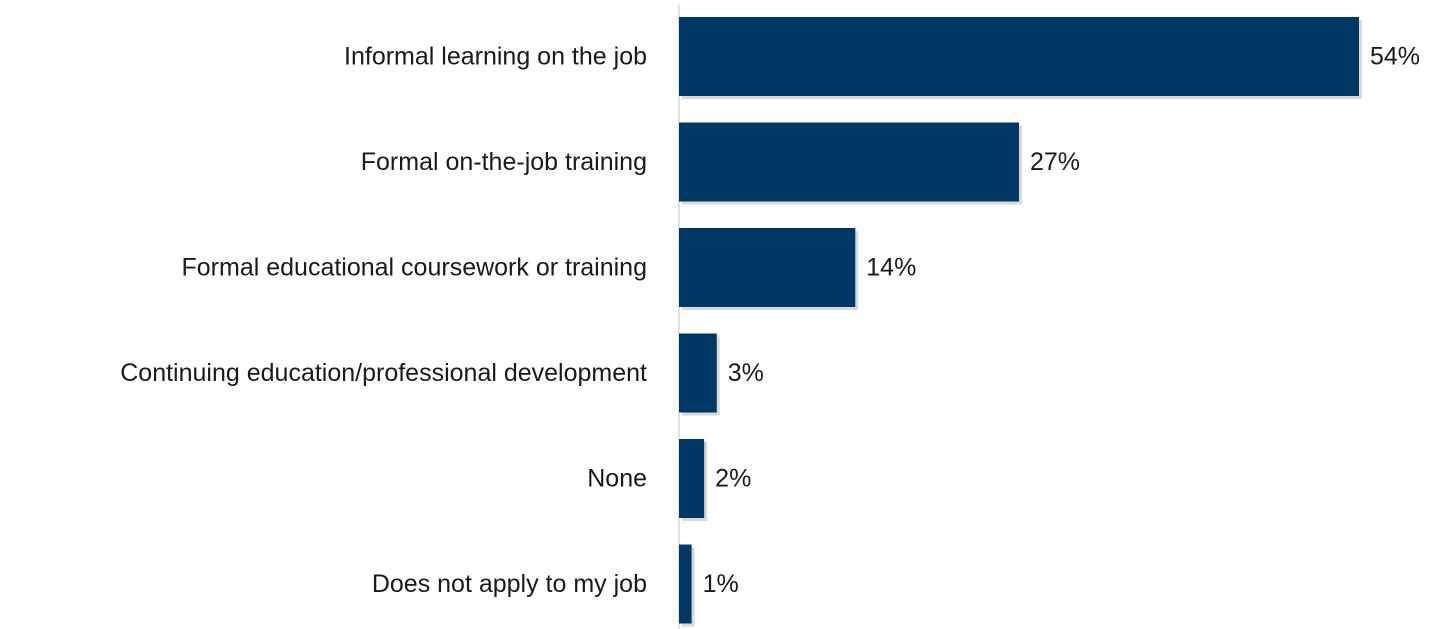  Describe the element at coordinates (504, 162) in the screenshot. I see `category-label: Formal on-the-job training` at that location.